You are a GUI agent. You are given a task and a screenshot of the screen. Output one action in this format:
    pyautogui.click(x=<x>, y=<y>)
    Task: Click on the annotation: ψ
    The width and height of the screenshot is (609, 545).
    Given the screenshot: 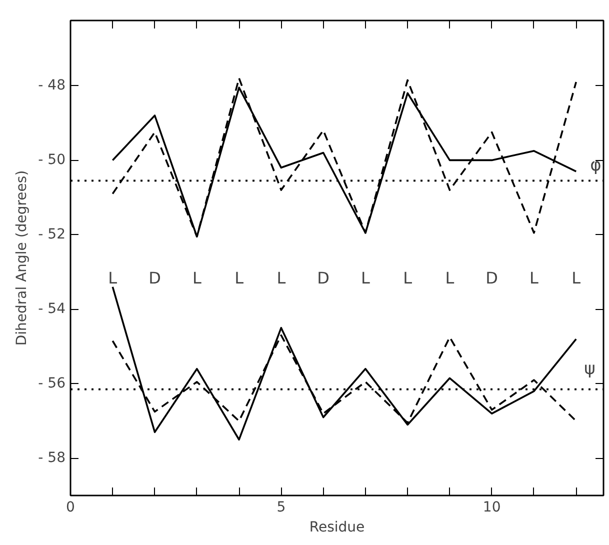 What is the action you would take?
    pyautogui.click(x=590, y=369)
    